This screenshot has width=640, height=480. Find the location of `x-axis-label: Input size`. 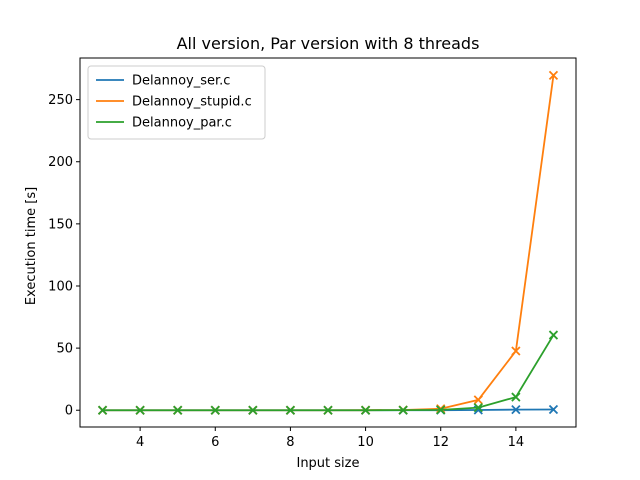

x-axis-label: Input size is located at coordinates (327, 463).